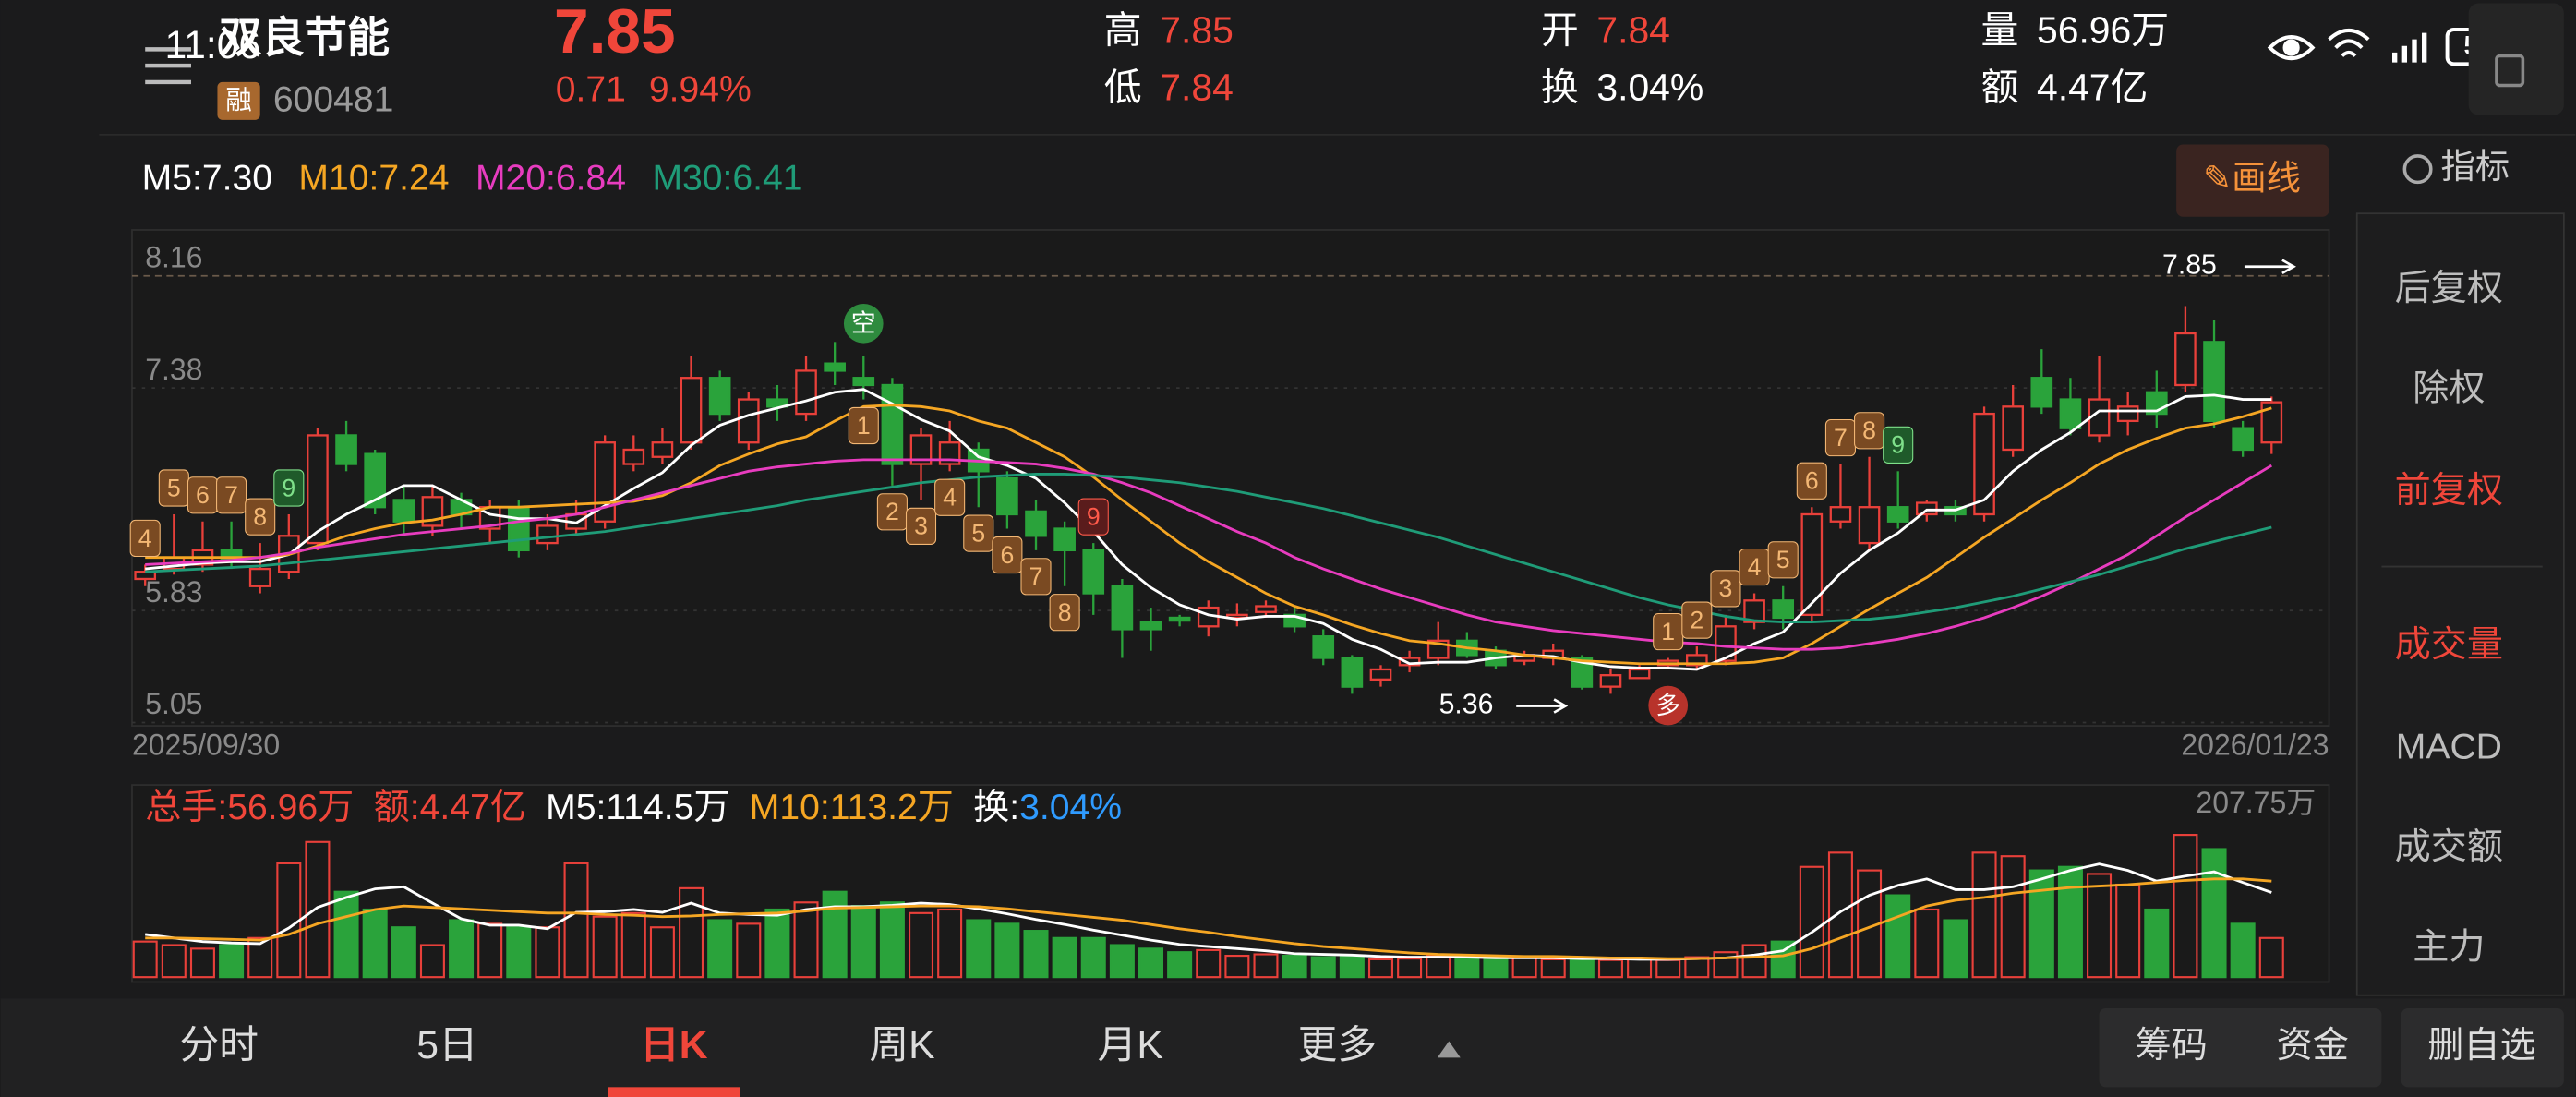 Image resolution: width=2576 pixels, height=1097 pixels. What do you see at coordinates (2313, 1046) in the screenshot?
I see `bottom-button: 资金` at bounding box center [2313, 1046].